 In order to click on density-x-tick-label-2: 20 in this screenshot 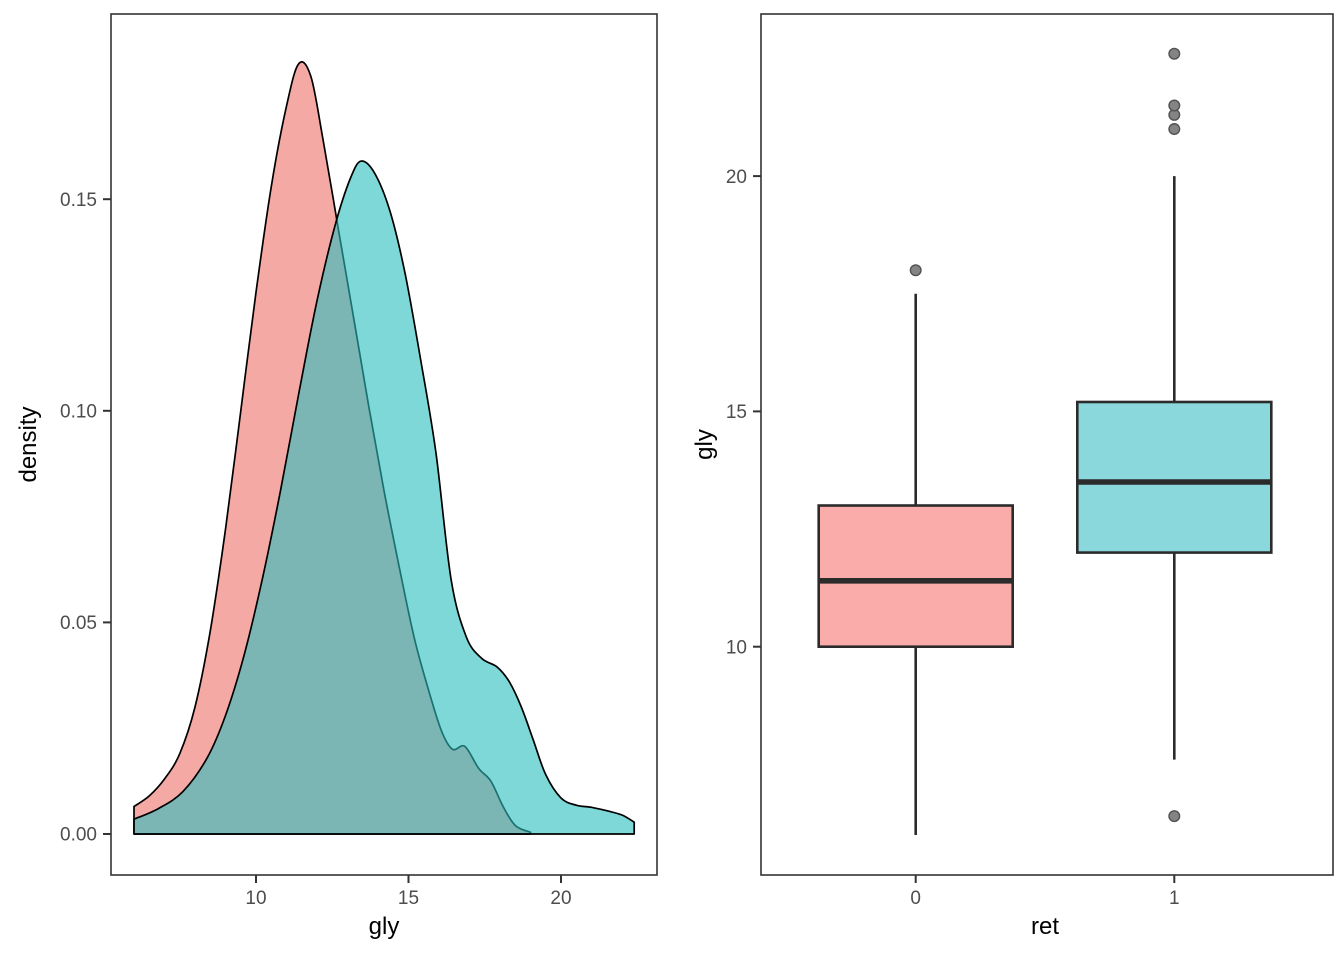, I will do `click(560, 898)`.